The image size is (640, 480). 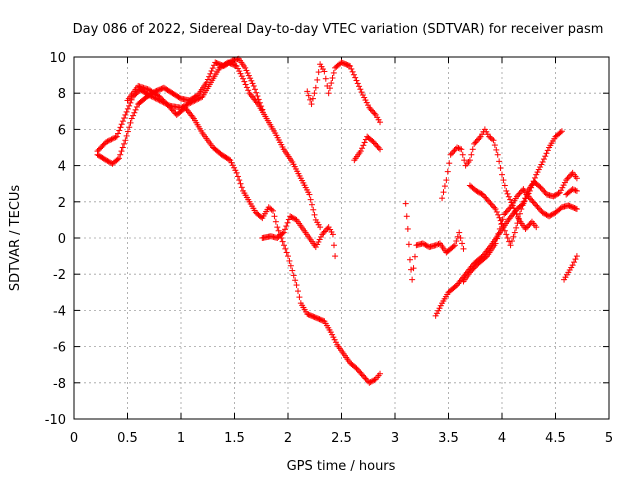 What do you see at coordinates (502, 438) in the screenshot?
I see `x-tick-label: 4` at bounding box center [502, 438].